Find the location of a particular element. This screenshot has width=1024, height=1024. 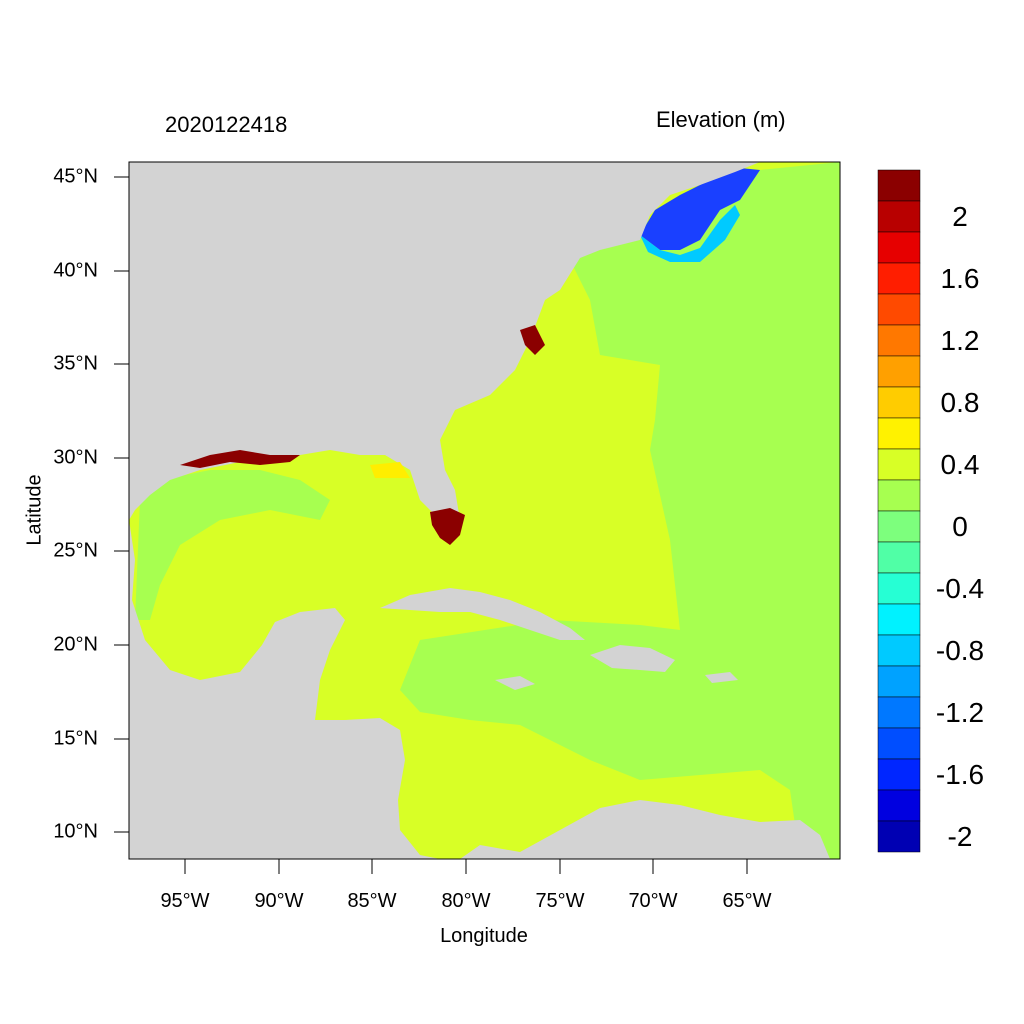

colorbar-tick-label: 0.4 is located at coordinates (960, 464).